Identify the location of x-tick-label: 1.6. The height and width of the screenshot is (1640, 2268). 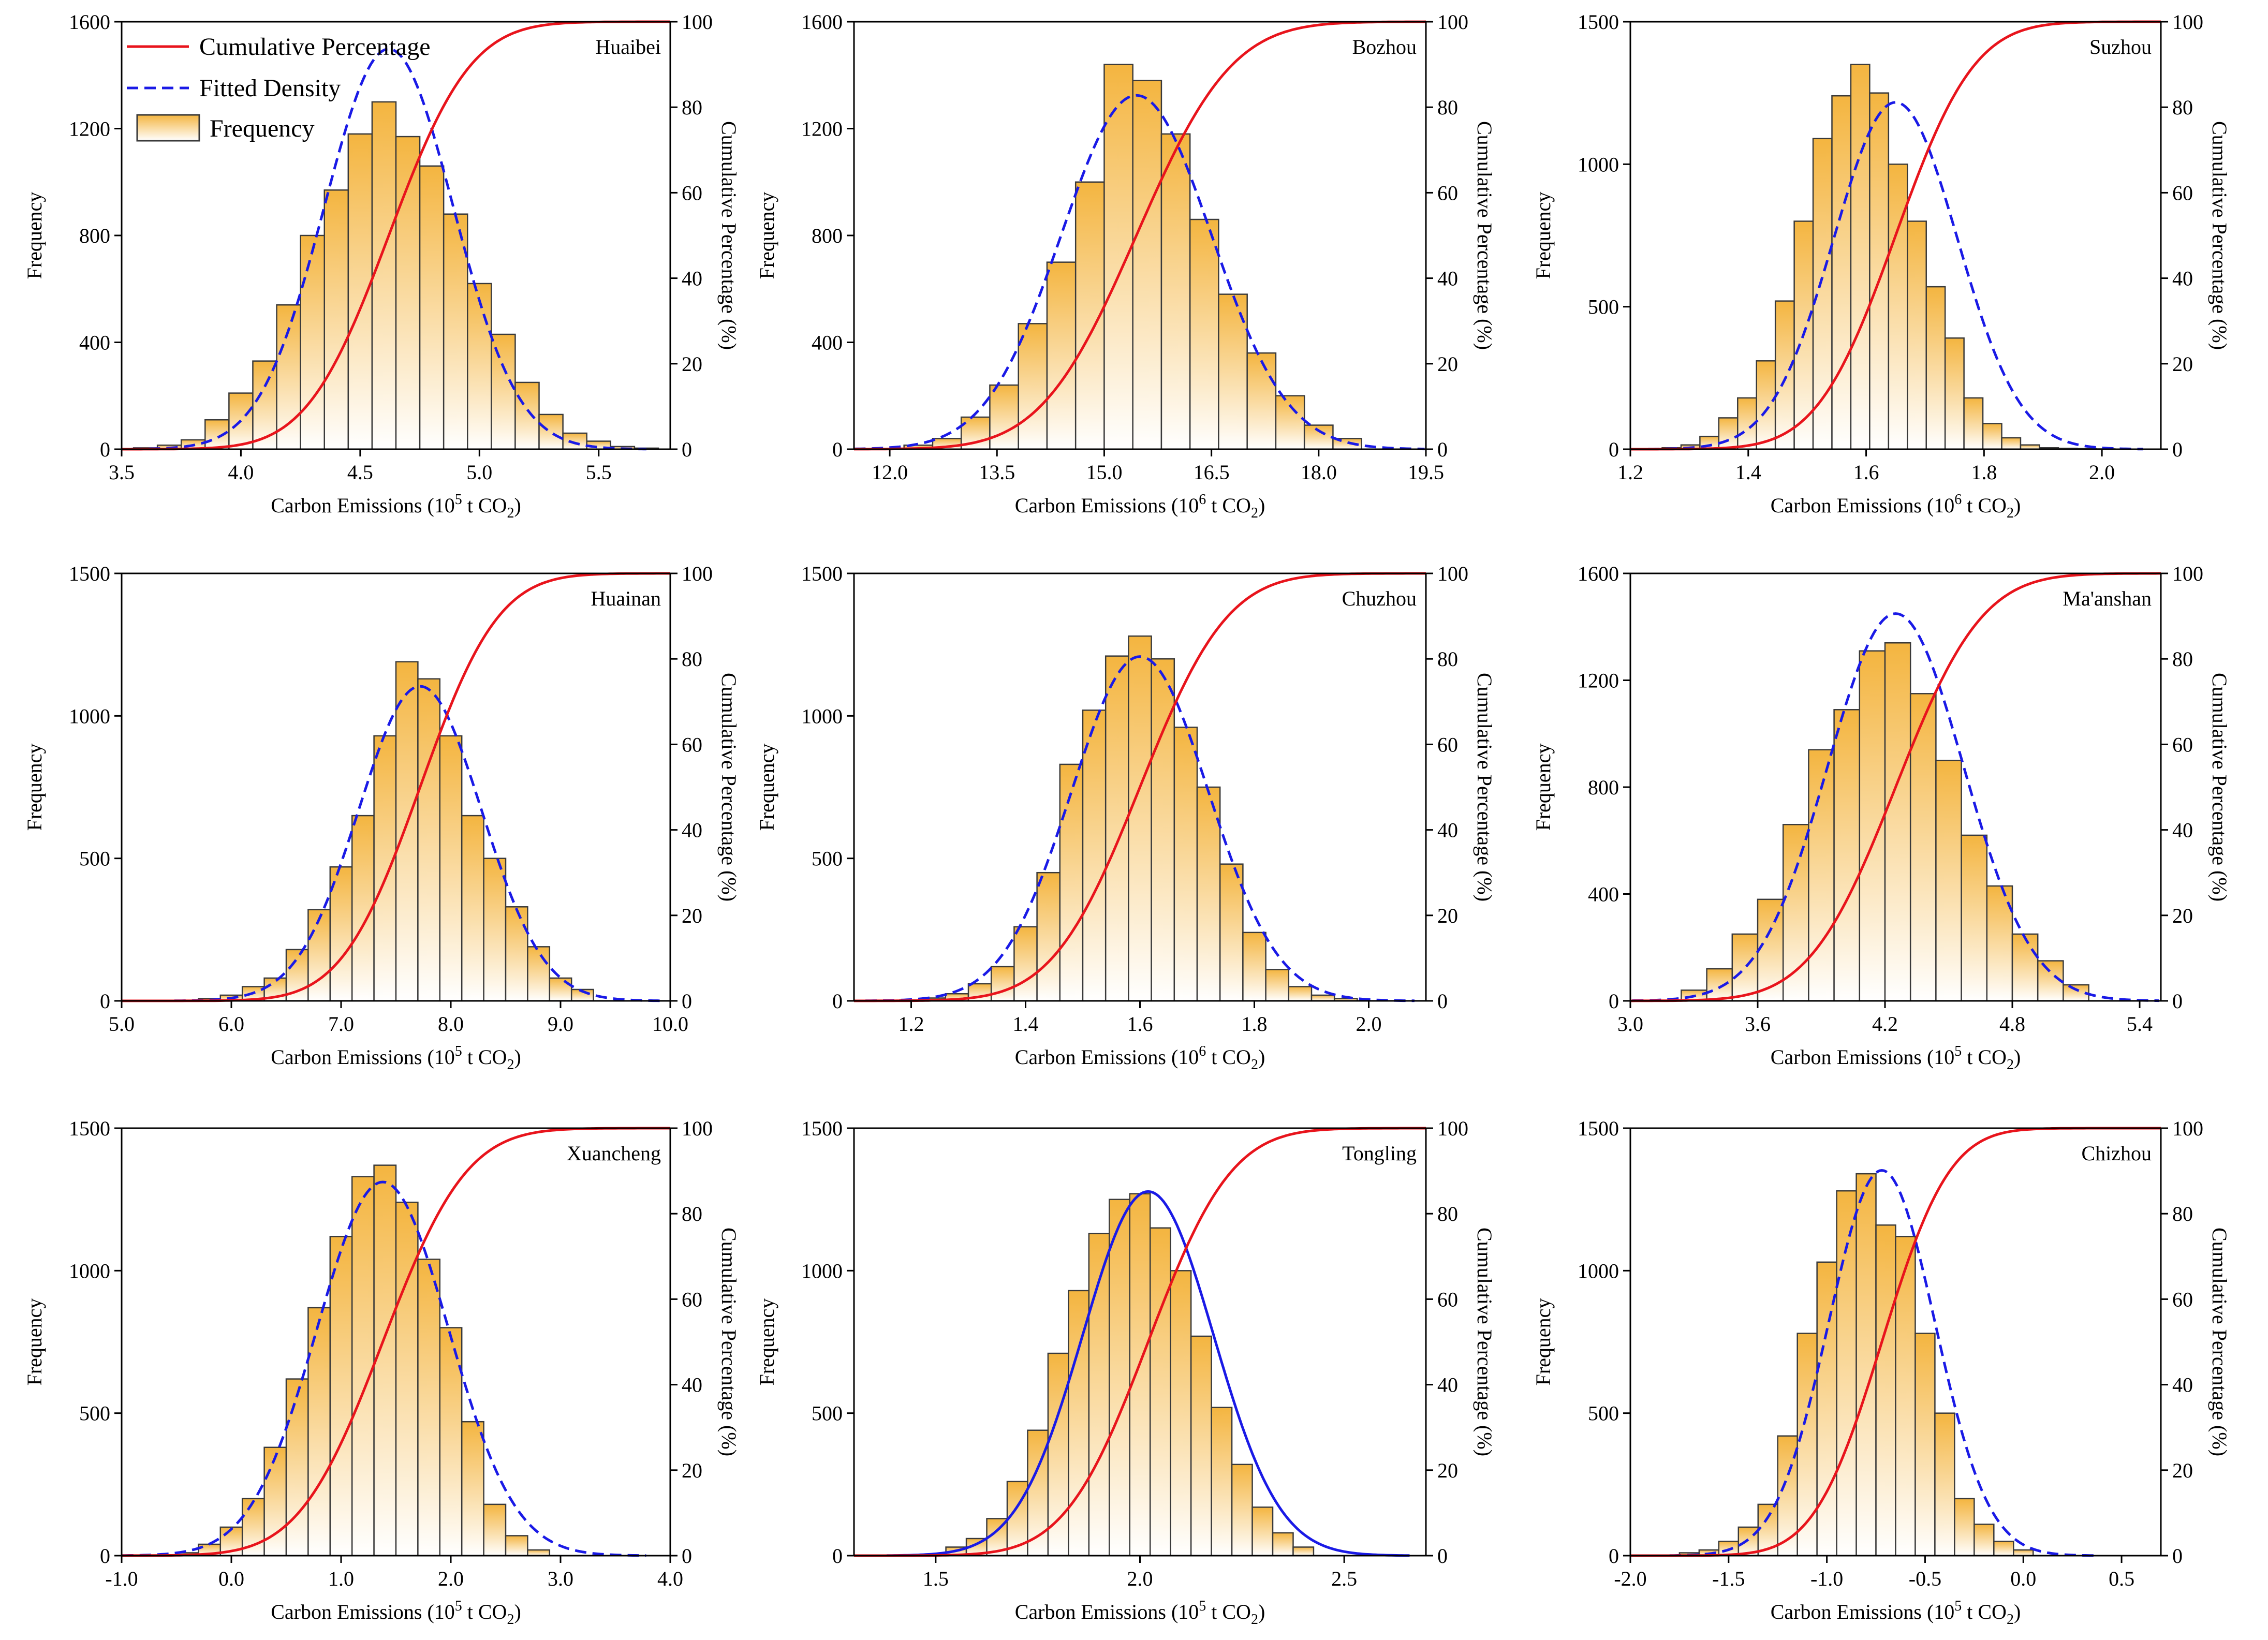
(1866, 473).